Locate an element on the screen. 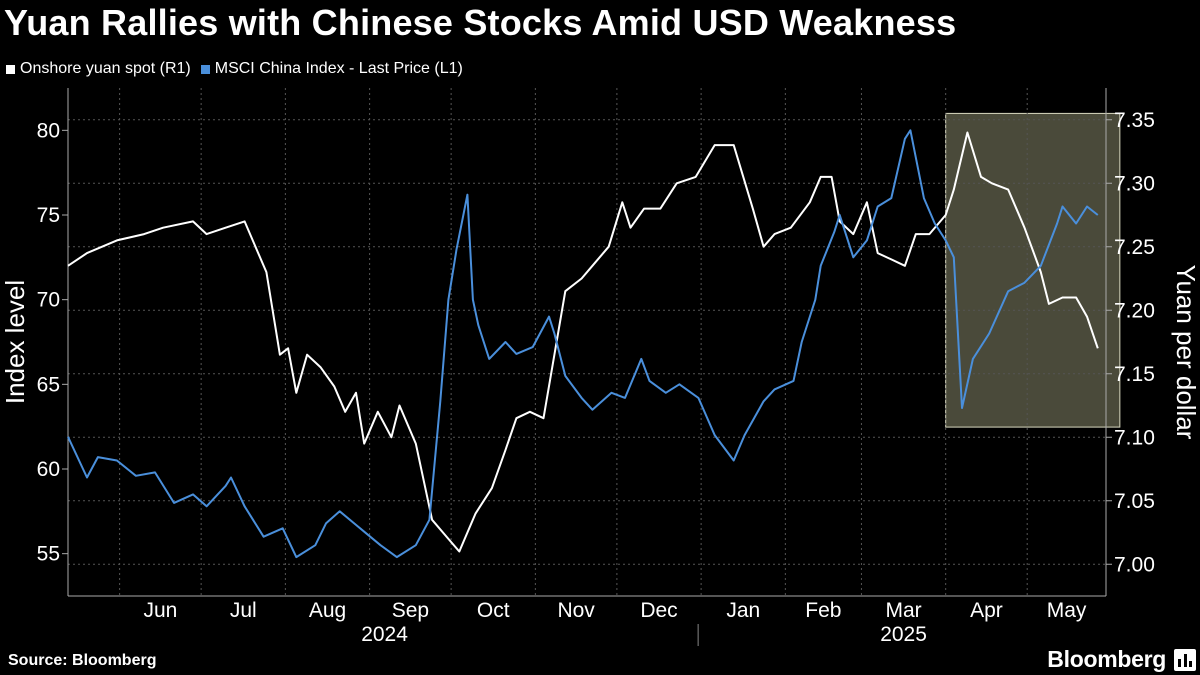  legend-label-yuan: Onshore yuan spot (R1) is located at coordinates (105, 68).